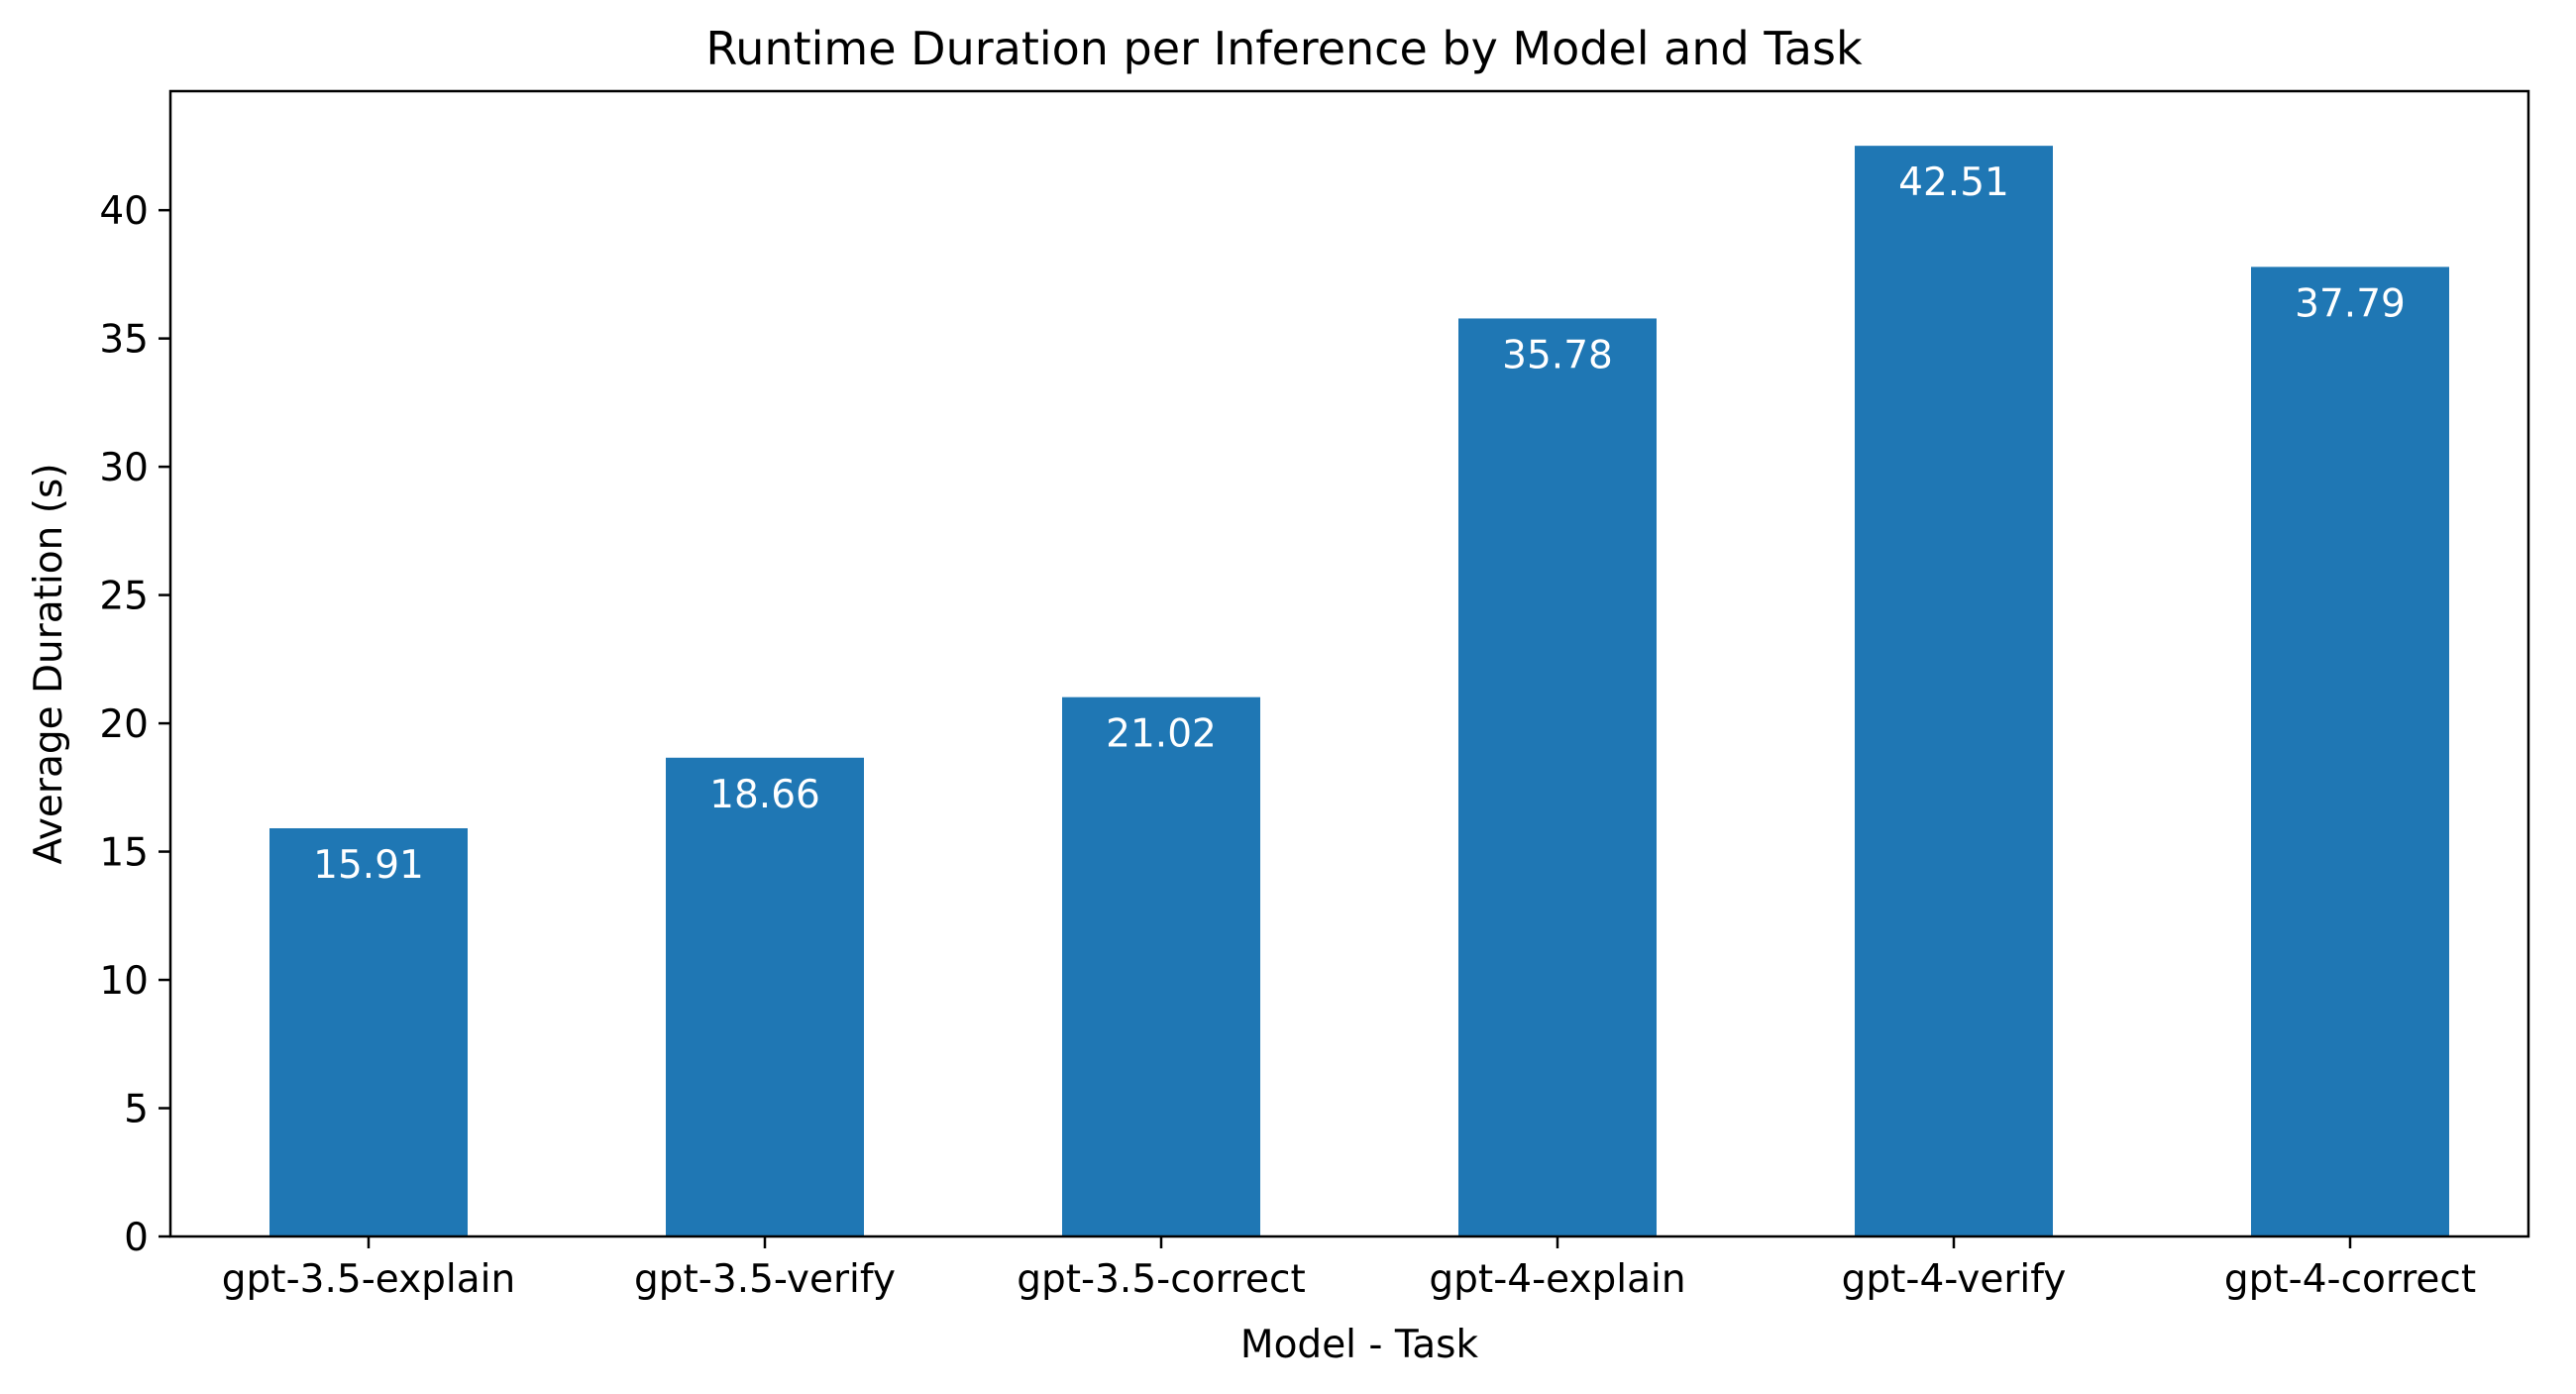 Image resolution: width=2576 pixels, height=1394 pixels. I want to click on bar-value-label: 18.66, so click(764, 795).